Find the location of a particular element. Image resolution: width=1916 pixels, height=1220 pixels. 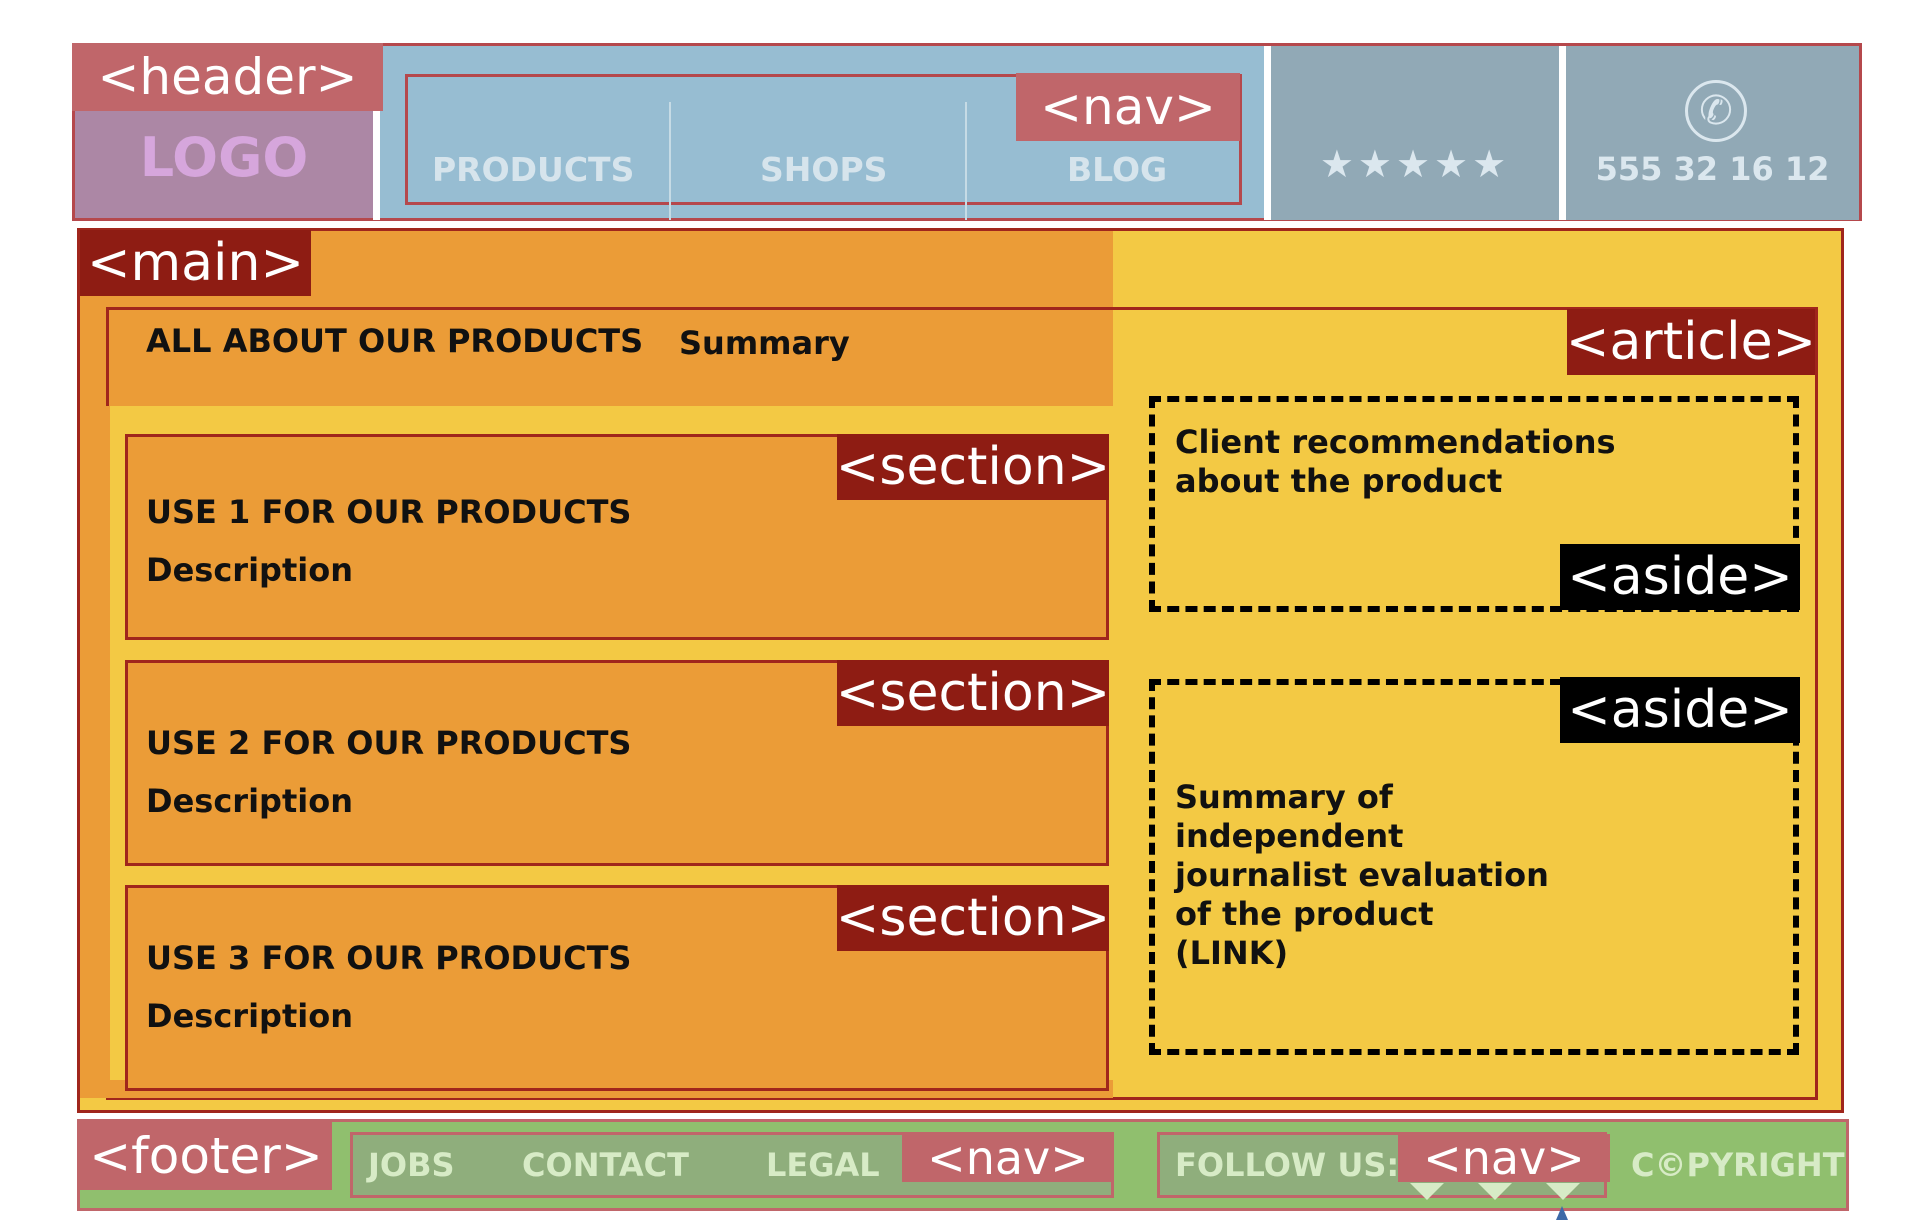

section-2-description: Description is located at coordinates (249, 801).